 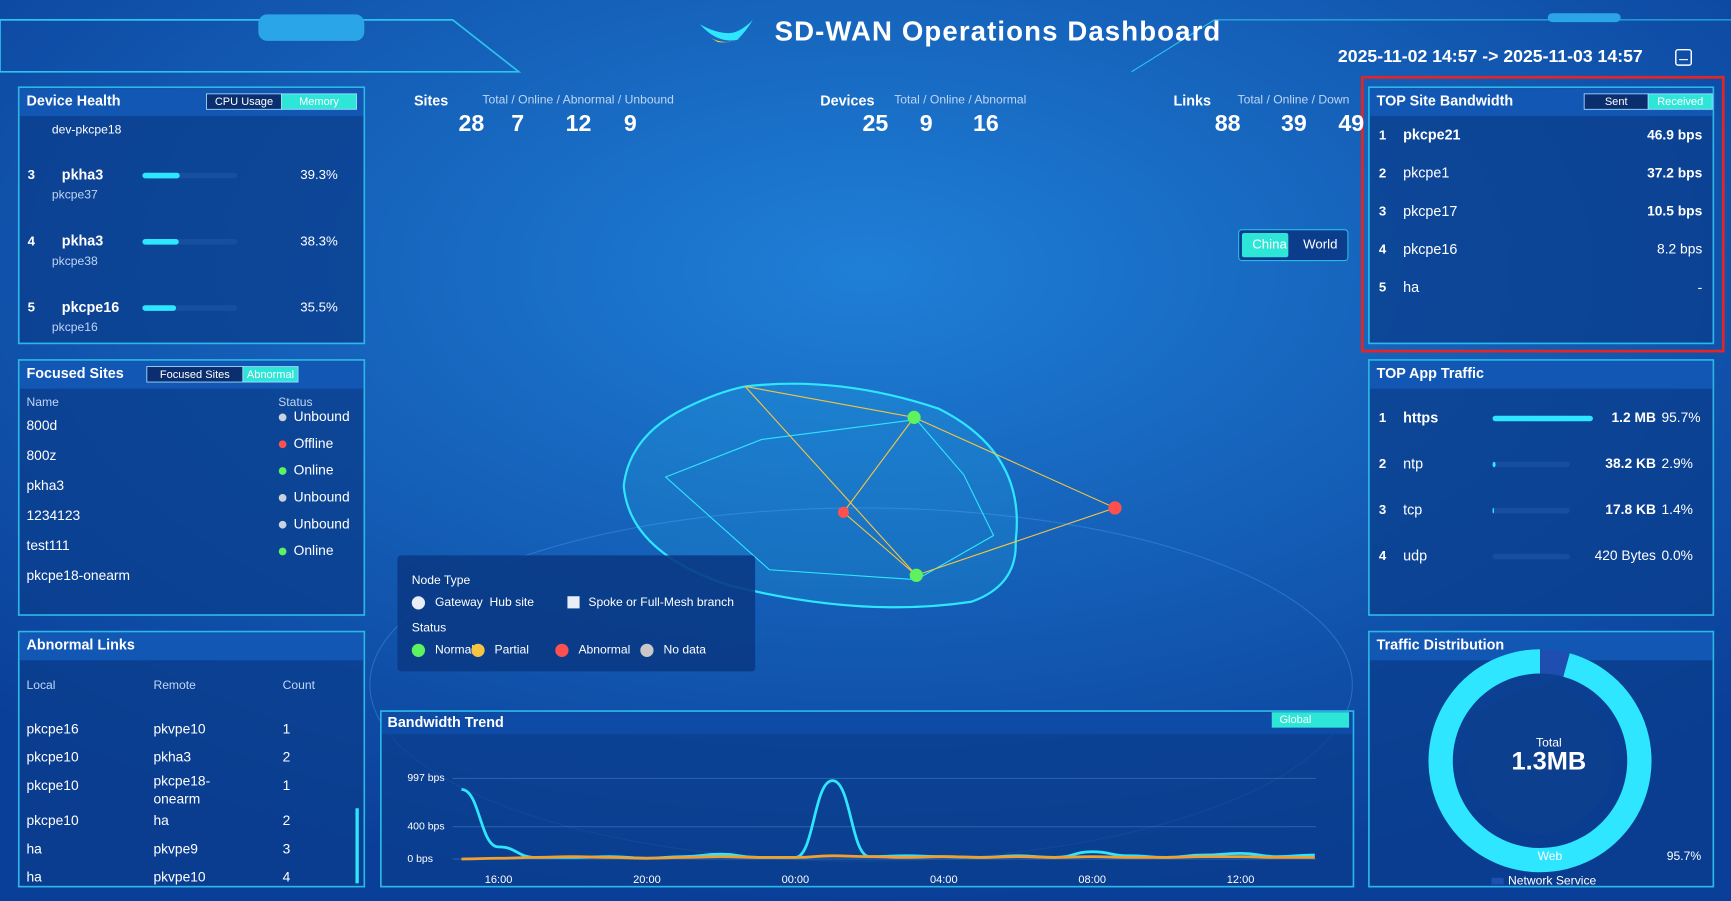 What do you see at coordinates (847, 101) in the screenshot?
I see `stat-label: Devices` at bounding box center [847, 101].